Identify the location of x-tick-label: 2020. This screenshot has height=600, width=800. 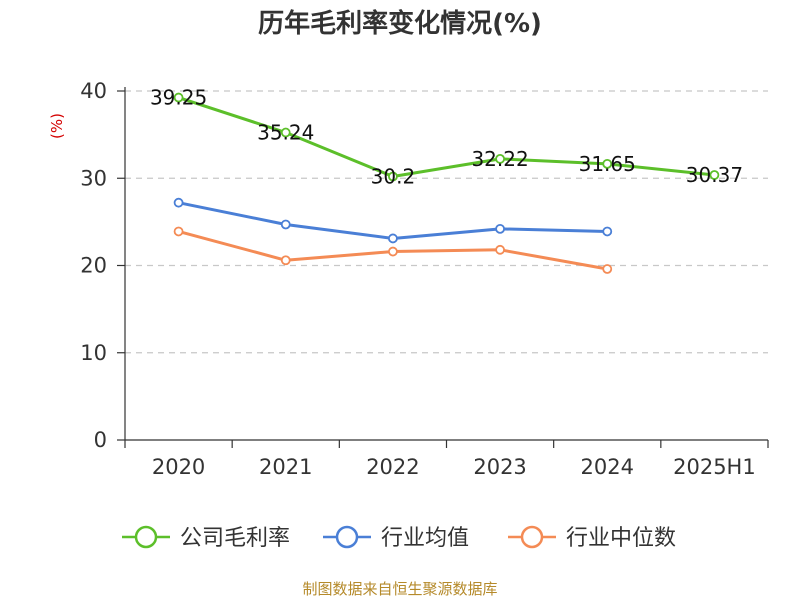
(178, 467).